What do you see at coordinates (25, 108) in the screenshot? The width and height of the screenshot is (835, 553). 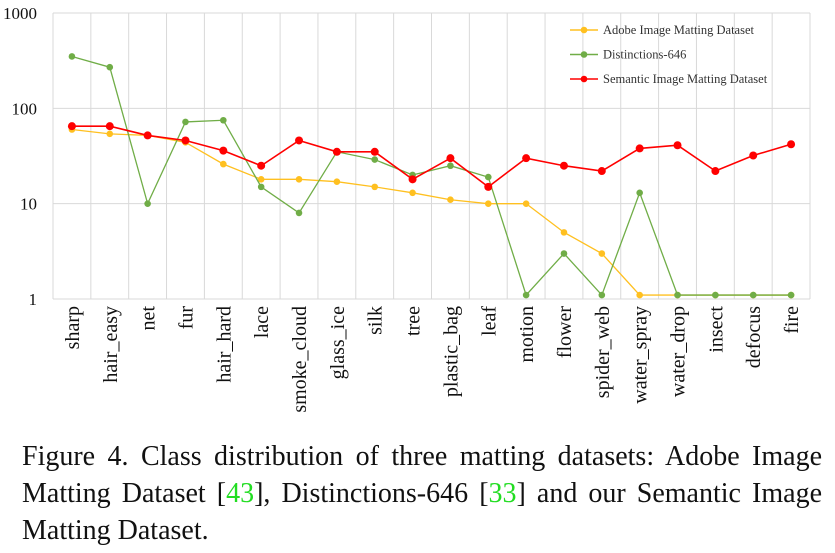 I see `y-tick-label: 100` at bounding box center [25, 108].